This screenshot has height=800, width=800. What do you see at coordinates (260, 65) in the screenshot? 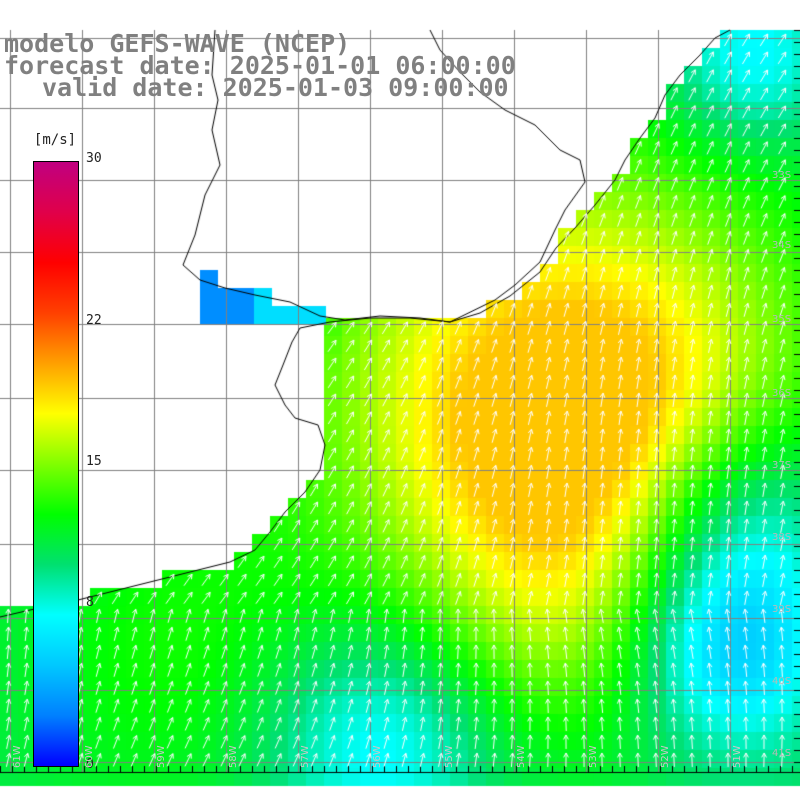
I see `title-forecast-date: forecast date: 2025-01-01 06:00:00` at bounding box center [260, 65].